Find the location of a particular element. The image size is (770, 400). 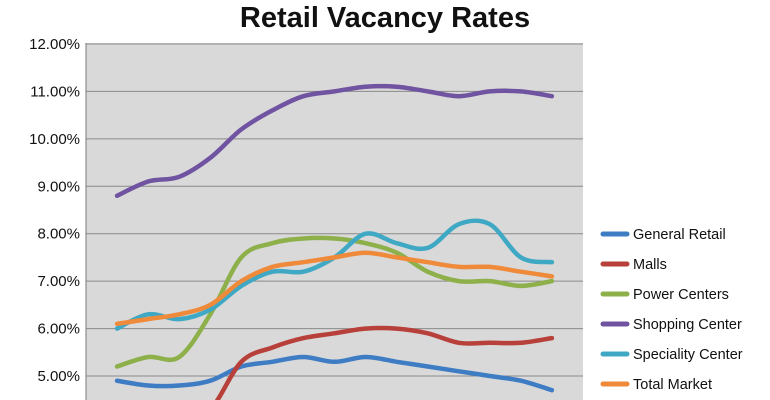

y-tick-label: 7.00% is located at coordinates (58, 281).